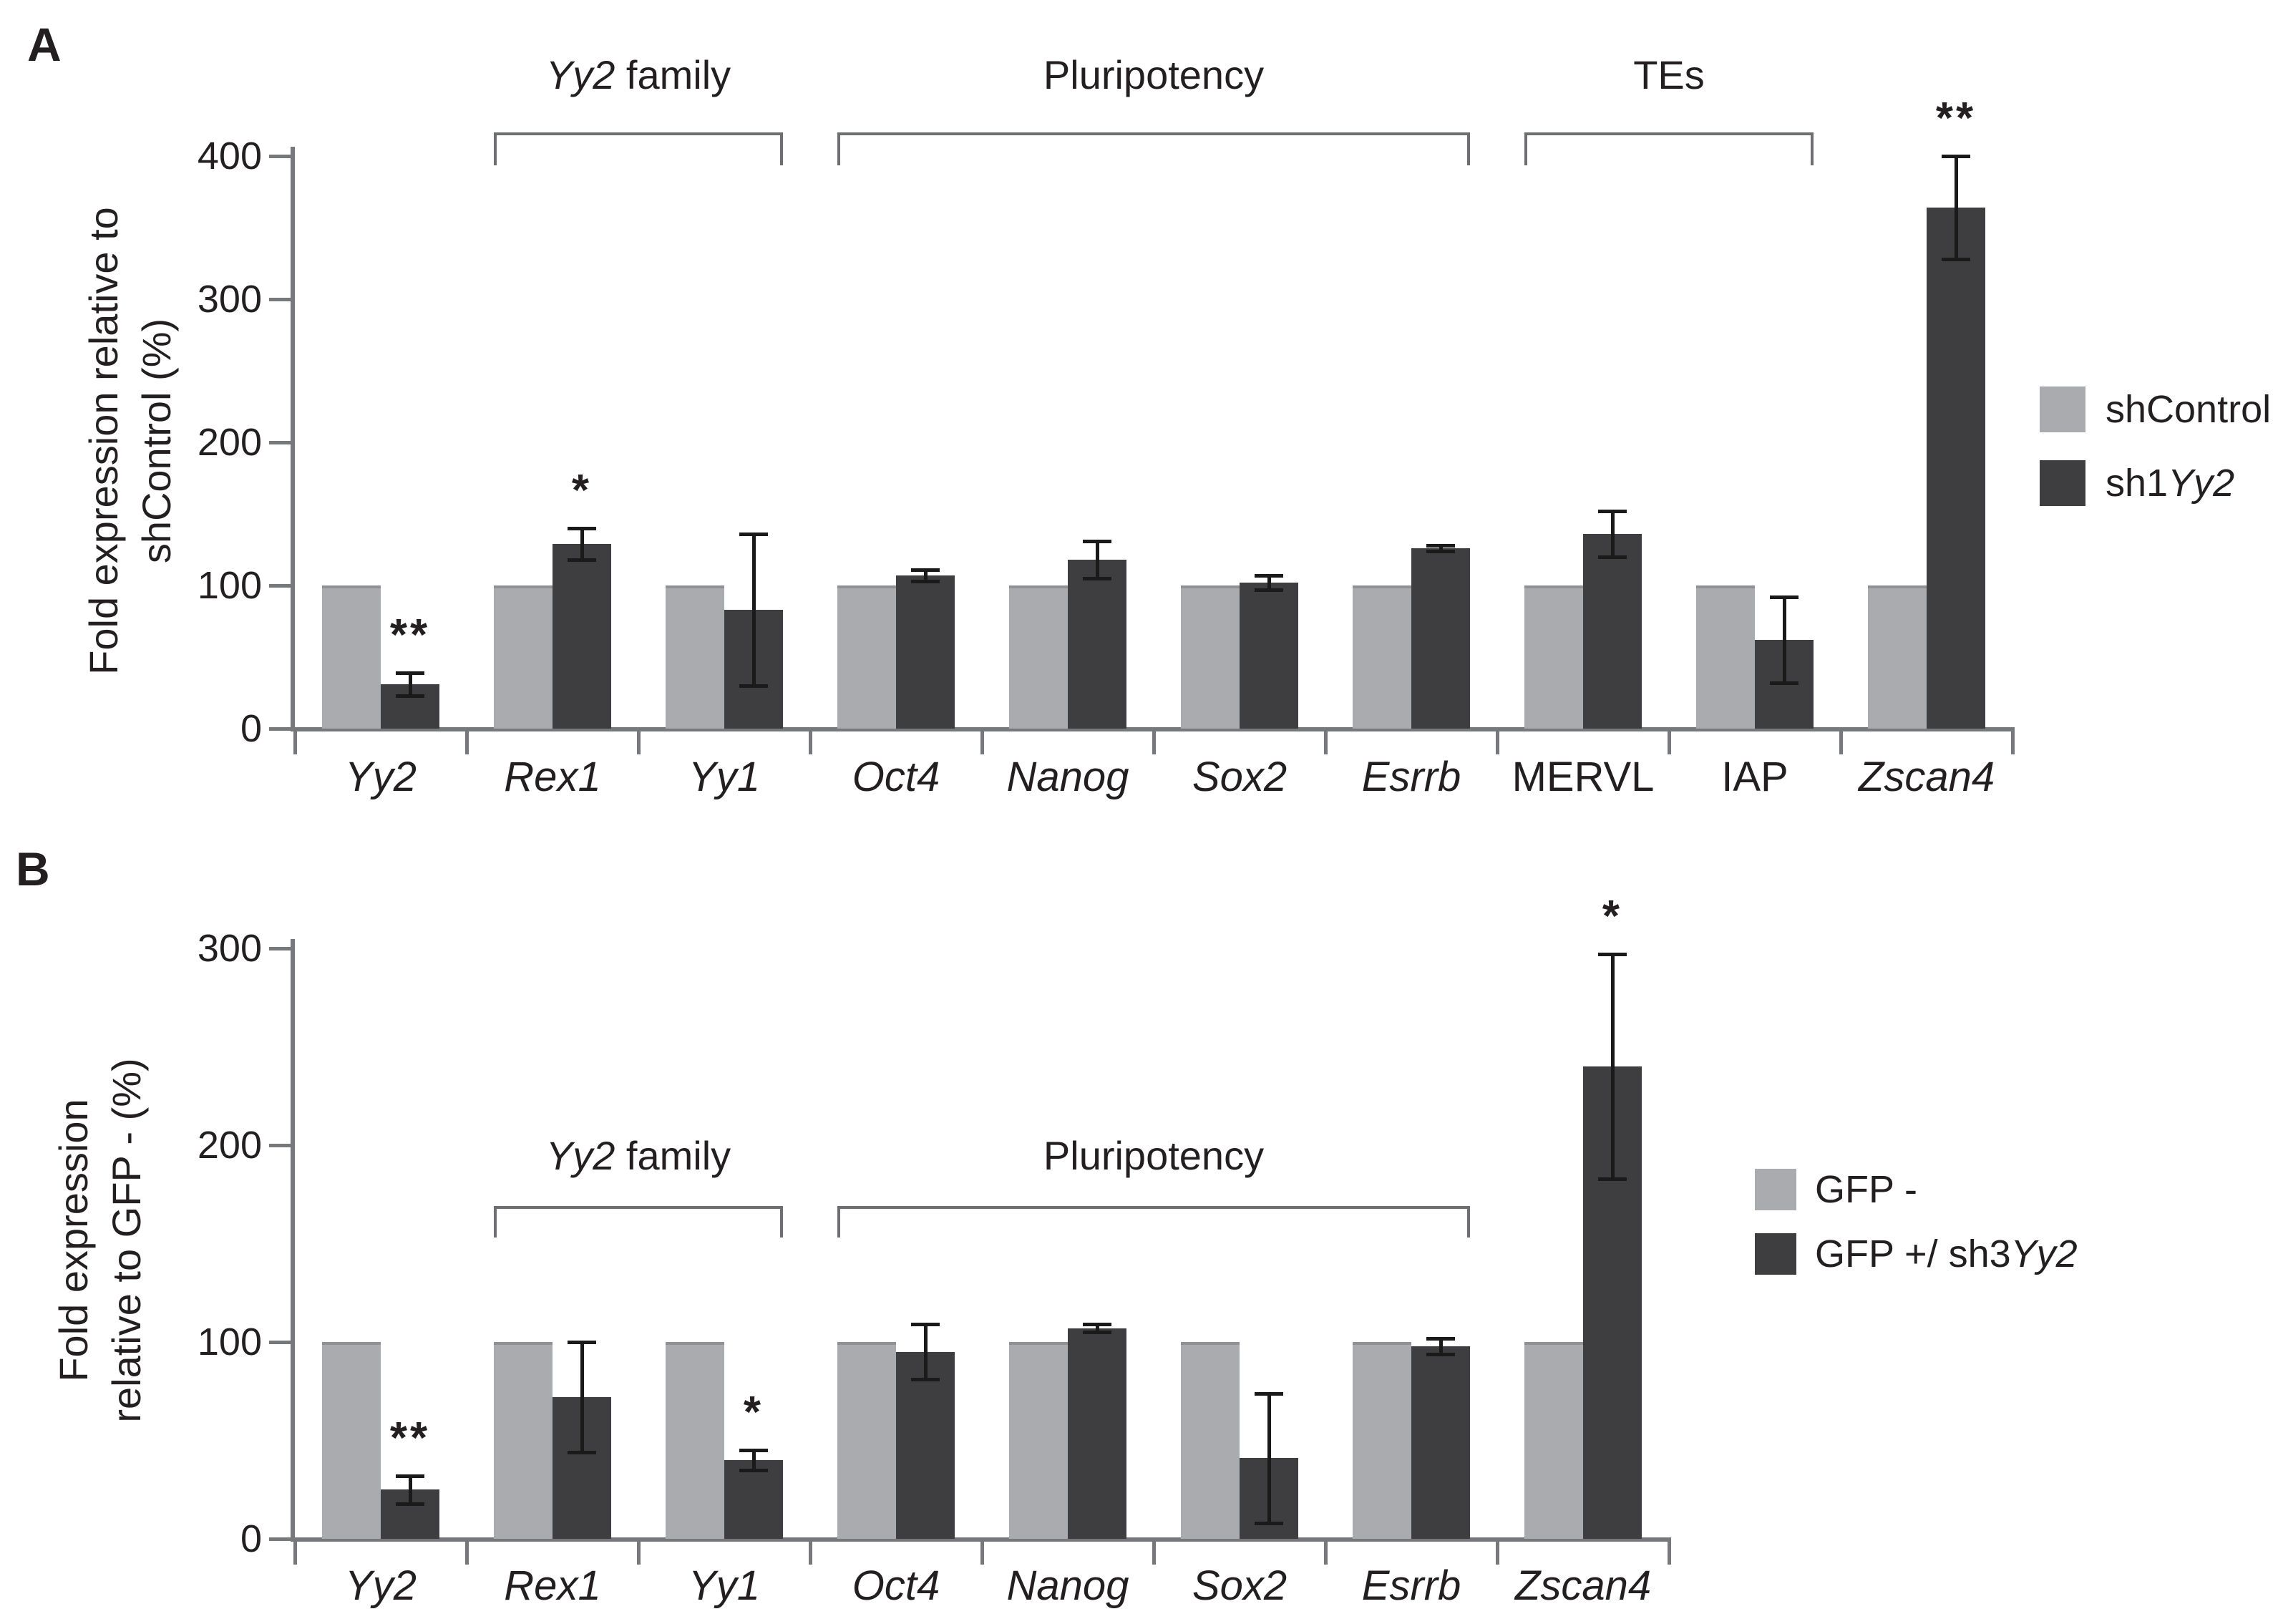 Image resolution: width=2278 pixels, height=1624 pixels. Describe the element at coordinates (44, 44) in the screenshot. I see `panel-a-label: A` at that location.